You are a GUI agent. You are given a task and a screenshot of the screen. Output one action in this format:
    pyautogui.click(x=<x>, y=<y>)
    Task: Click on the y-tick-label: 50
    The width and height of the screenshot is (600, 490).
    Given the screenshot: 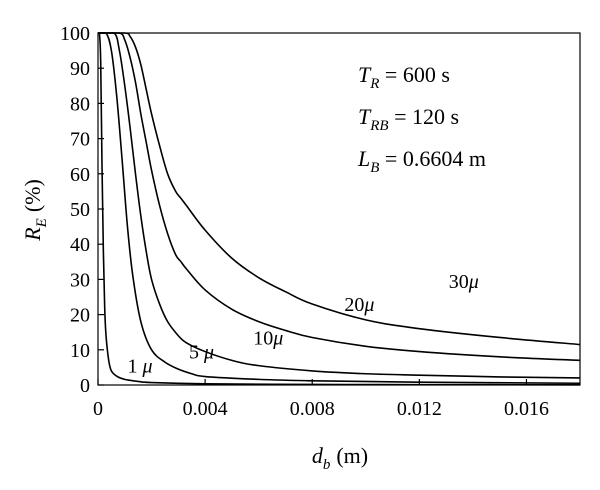 What is the action you would take?
    pyautogui.click(x=80, y=210)
    